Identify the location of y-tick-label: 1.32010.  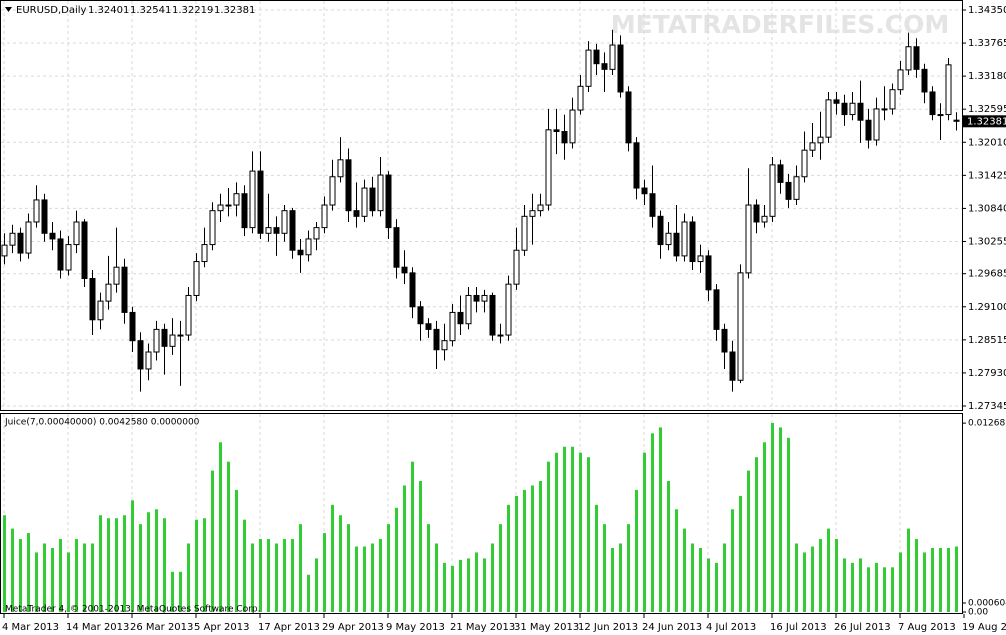
(987, 142).